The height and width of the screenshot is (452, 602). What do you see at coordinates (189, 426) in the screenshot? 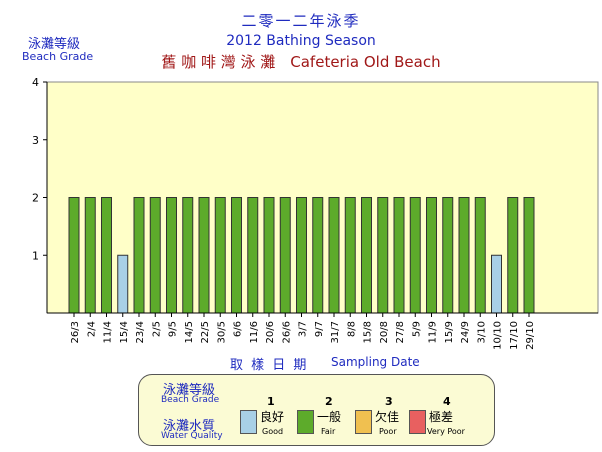
I see `legend-quality-zh: 泳灘水質` at bounding box center [189, 426].